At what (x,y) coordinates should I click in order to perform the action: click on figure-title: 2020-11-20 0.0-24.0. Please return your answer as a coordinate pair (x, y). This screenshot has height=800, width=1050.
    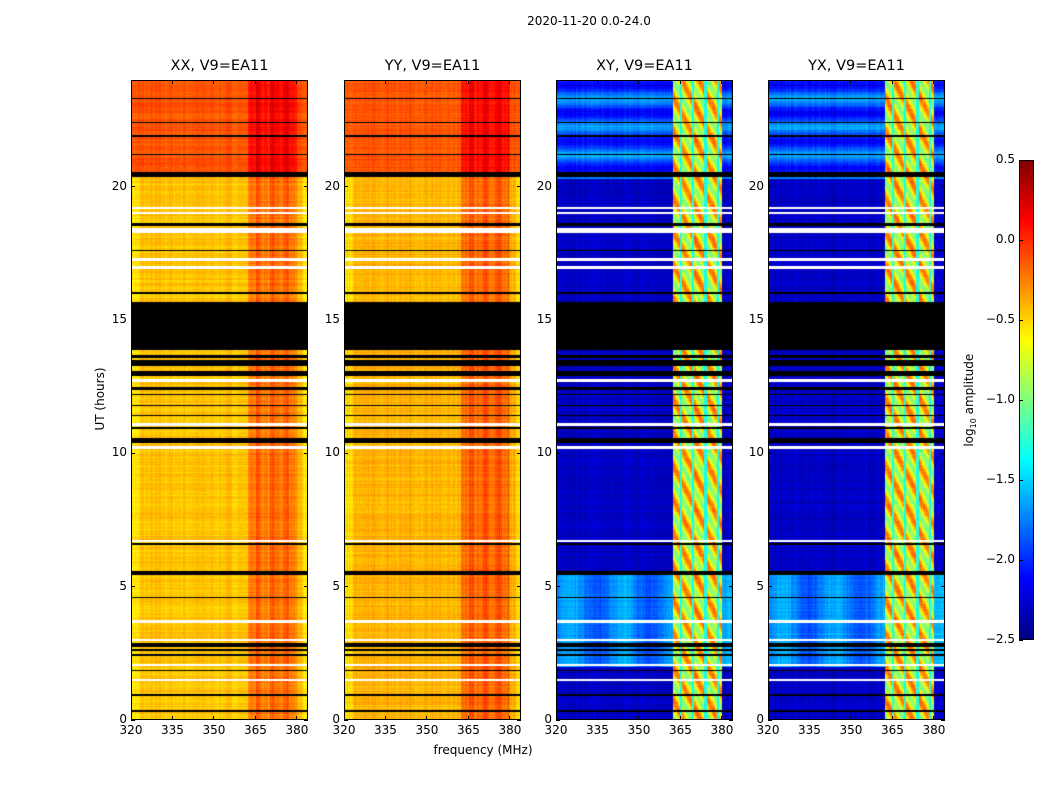
    Looking at the image, I should click on (589, 21).